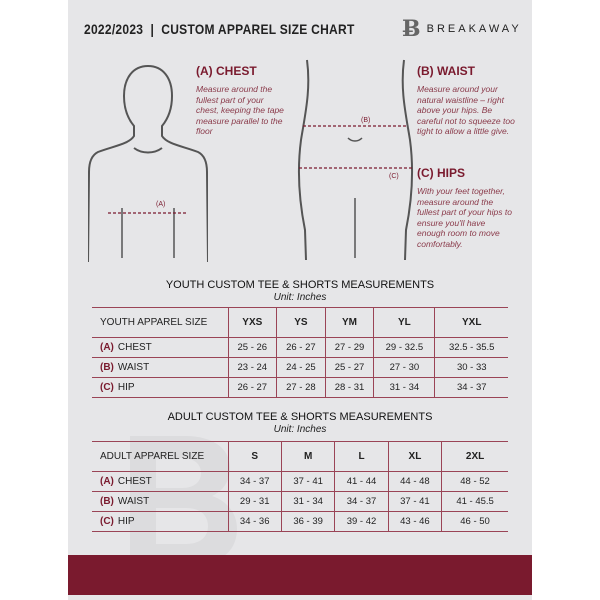 Image resolution: width=600 pixels, height=600 pixels. What do you see at coordinates (307, 521) in the screenshot?
I see `table-cell: 36 - 39` at bounding box center [307, 521].